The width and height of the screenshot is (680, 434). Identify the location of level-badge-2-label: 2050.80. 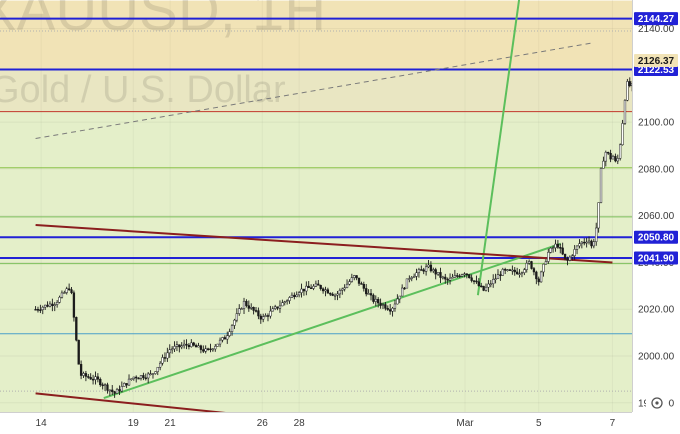
(656, 238).